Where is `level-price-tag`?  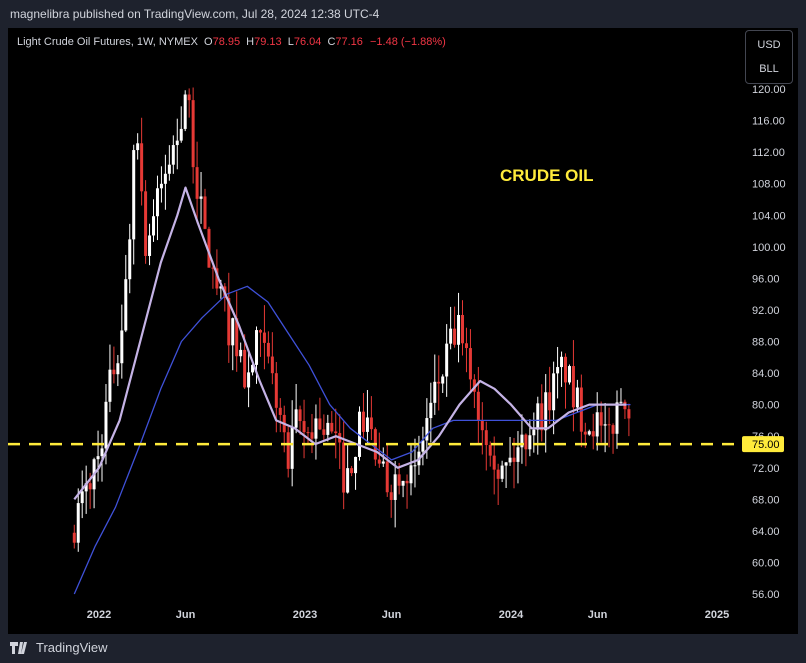
level-price-tag is located at coordinates (763, 444).